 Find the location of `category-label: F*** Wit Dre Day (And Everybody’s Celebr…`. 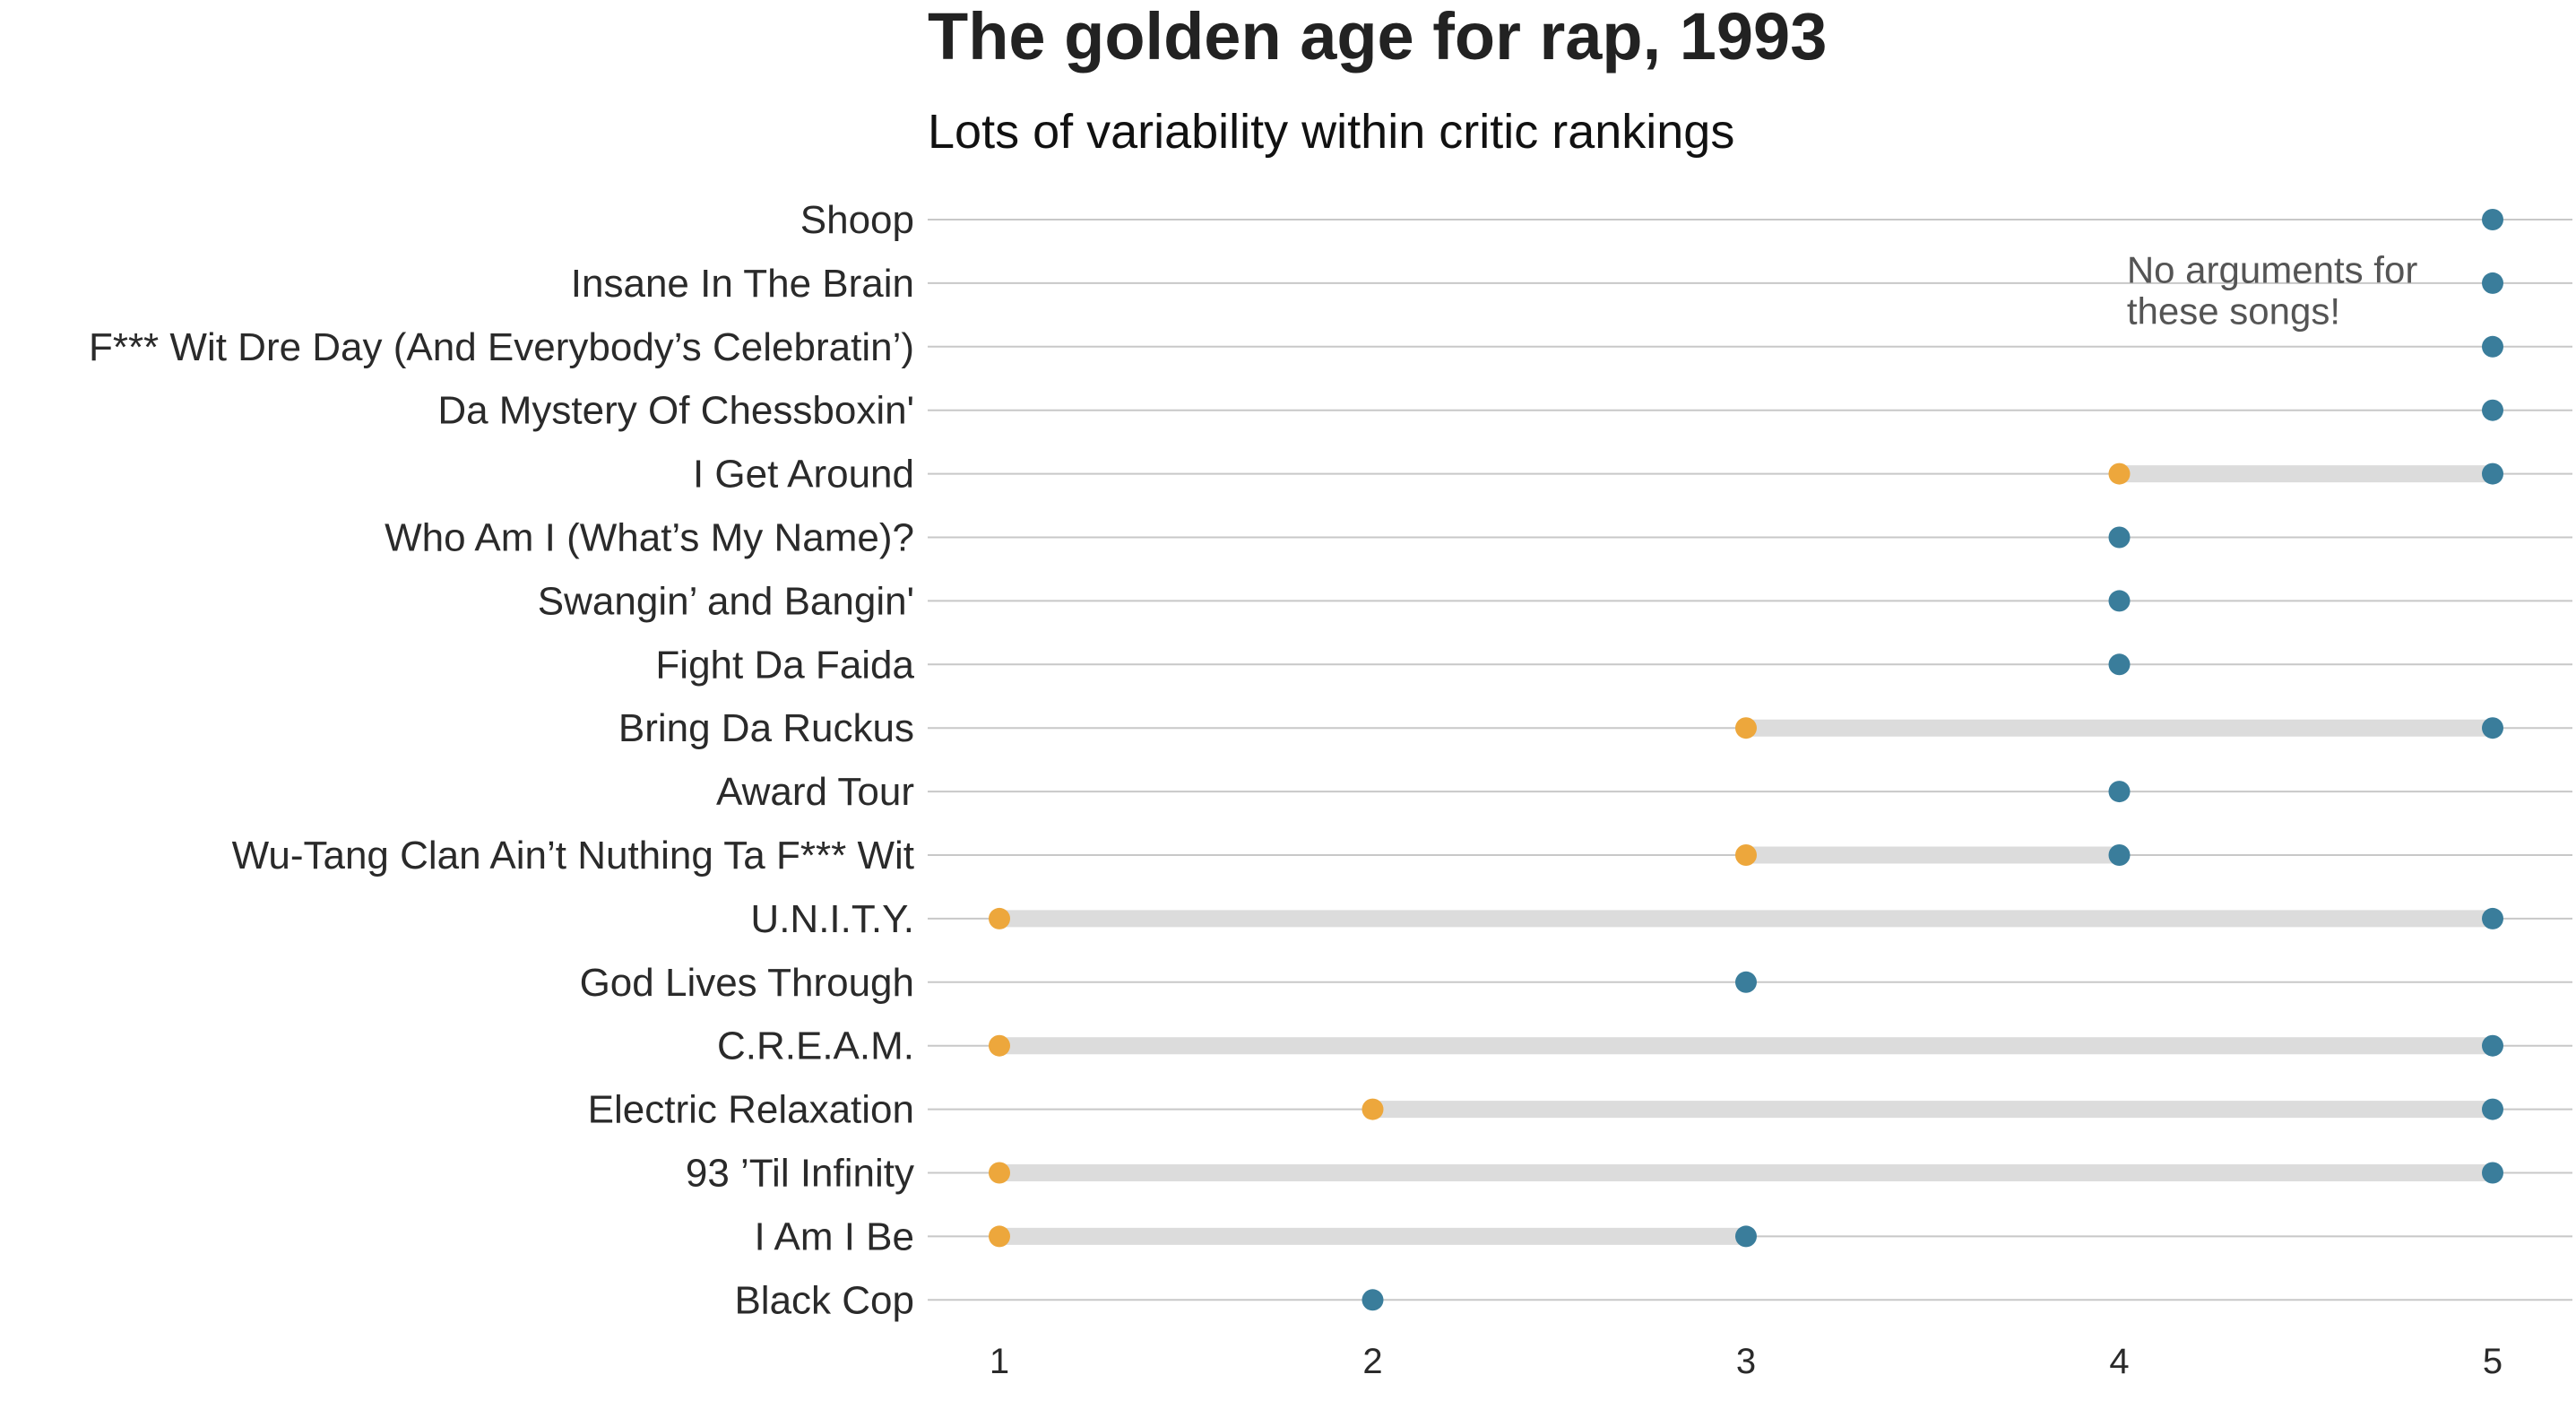

category-label: F*** Wit Dre Day (And Everybody’s Celebr… is located at coordinates (501, 347).